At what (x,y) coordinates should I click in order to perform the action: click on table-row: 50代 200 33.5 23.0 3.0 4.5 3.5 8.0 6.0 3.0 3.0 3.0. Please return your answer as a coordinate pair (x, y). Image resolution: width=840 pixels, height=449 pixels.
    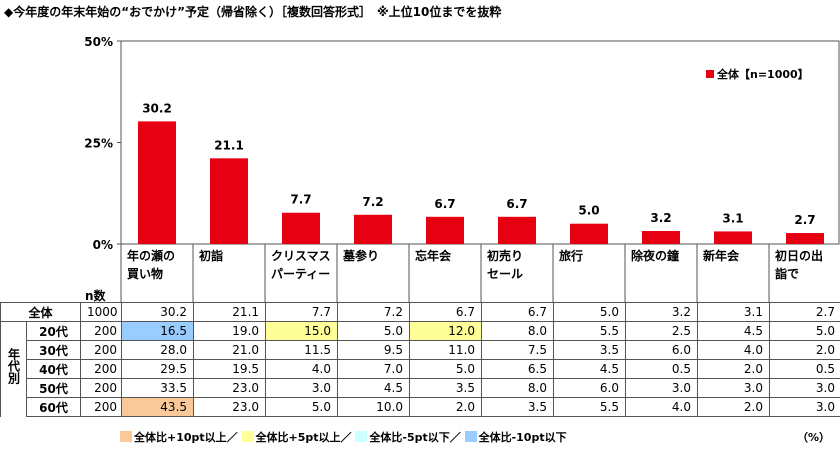
    Looking at the image, I should click on (420, 388).